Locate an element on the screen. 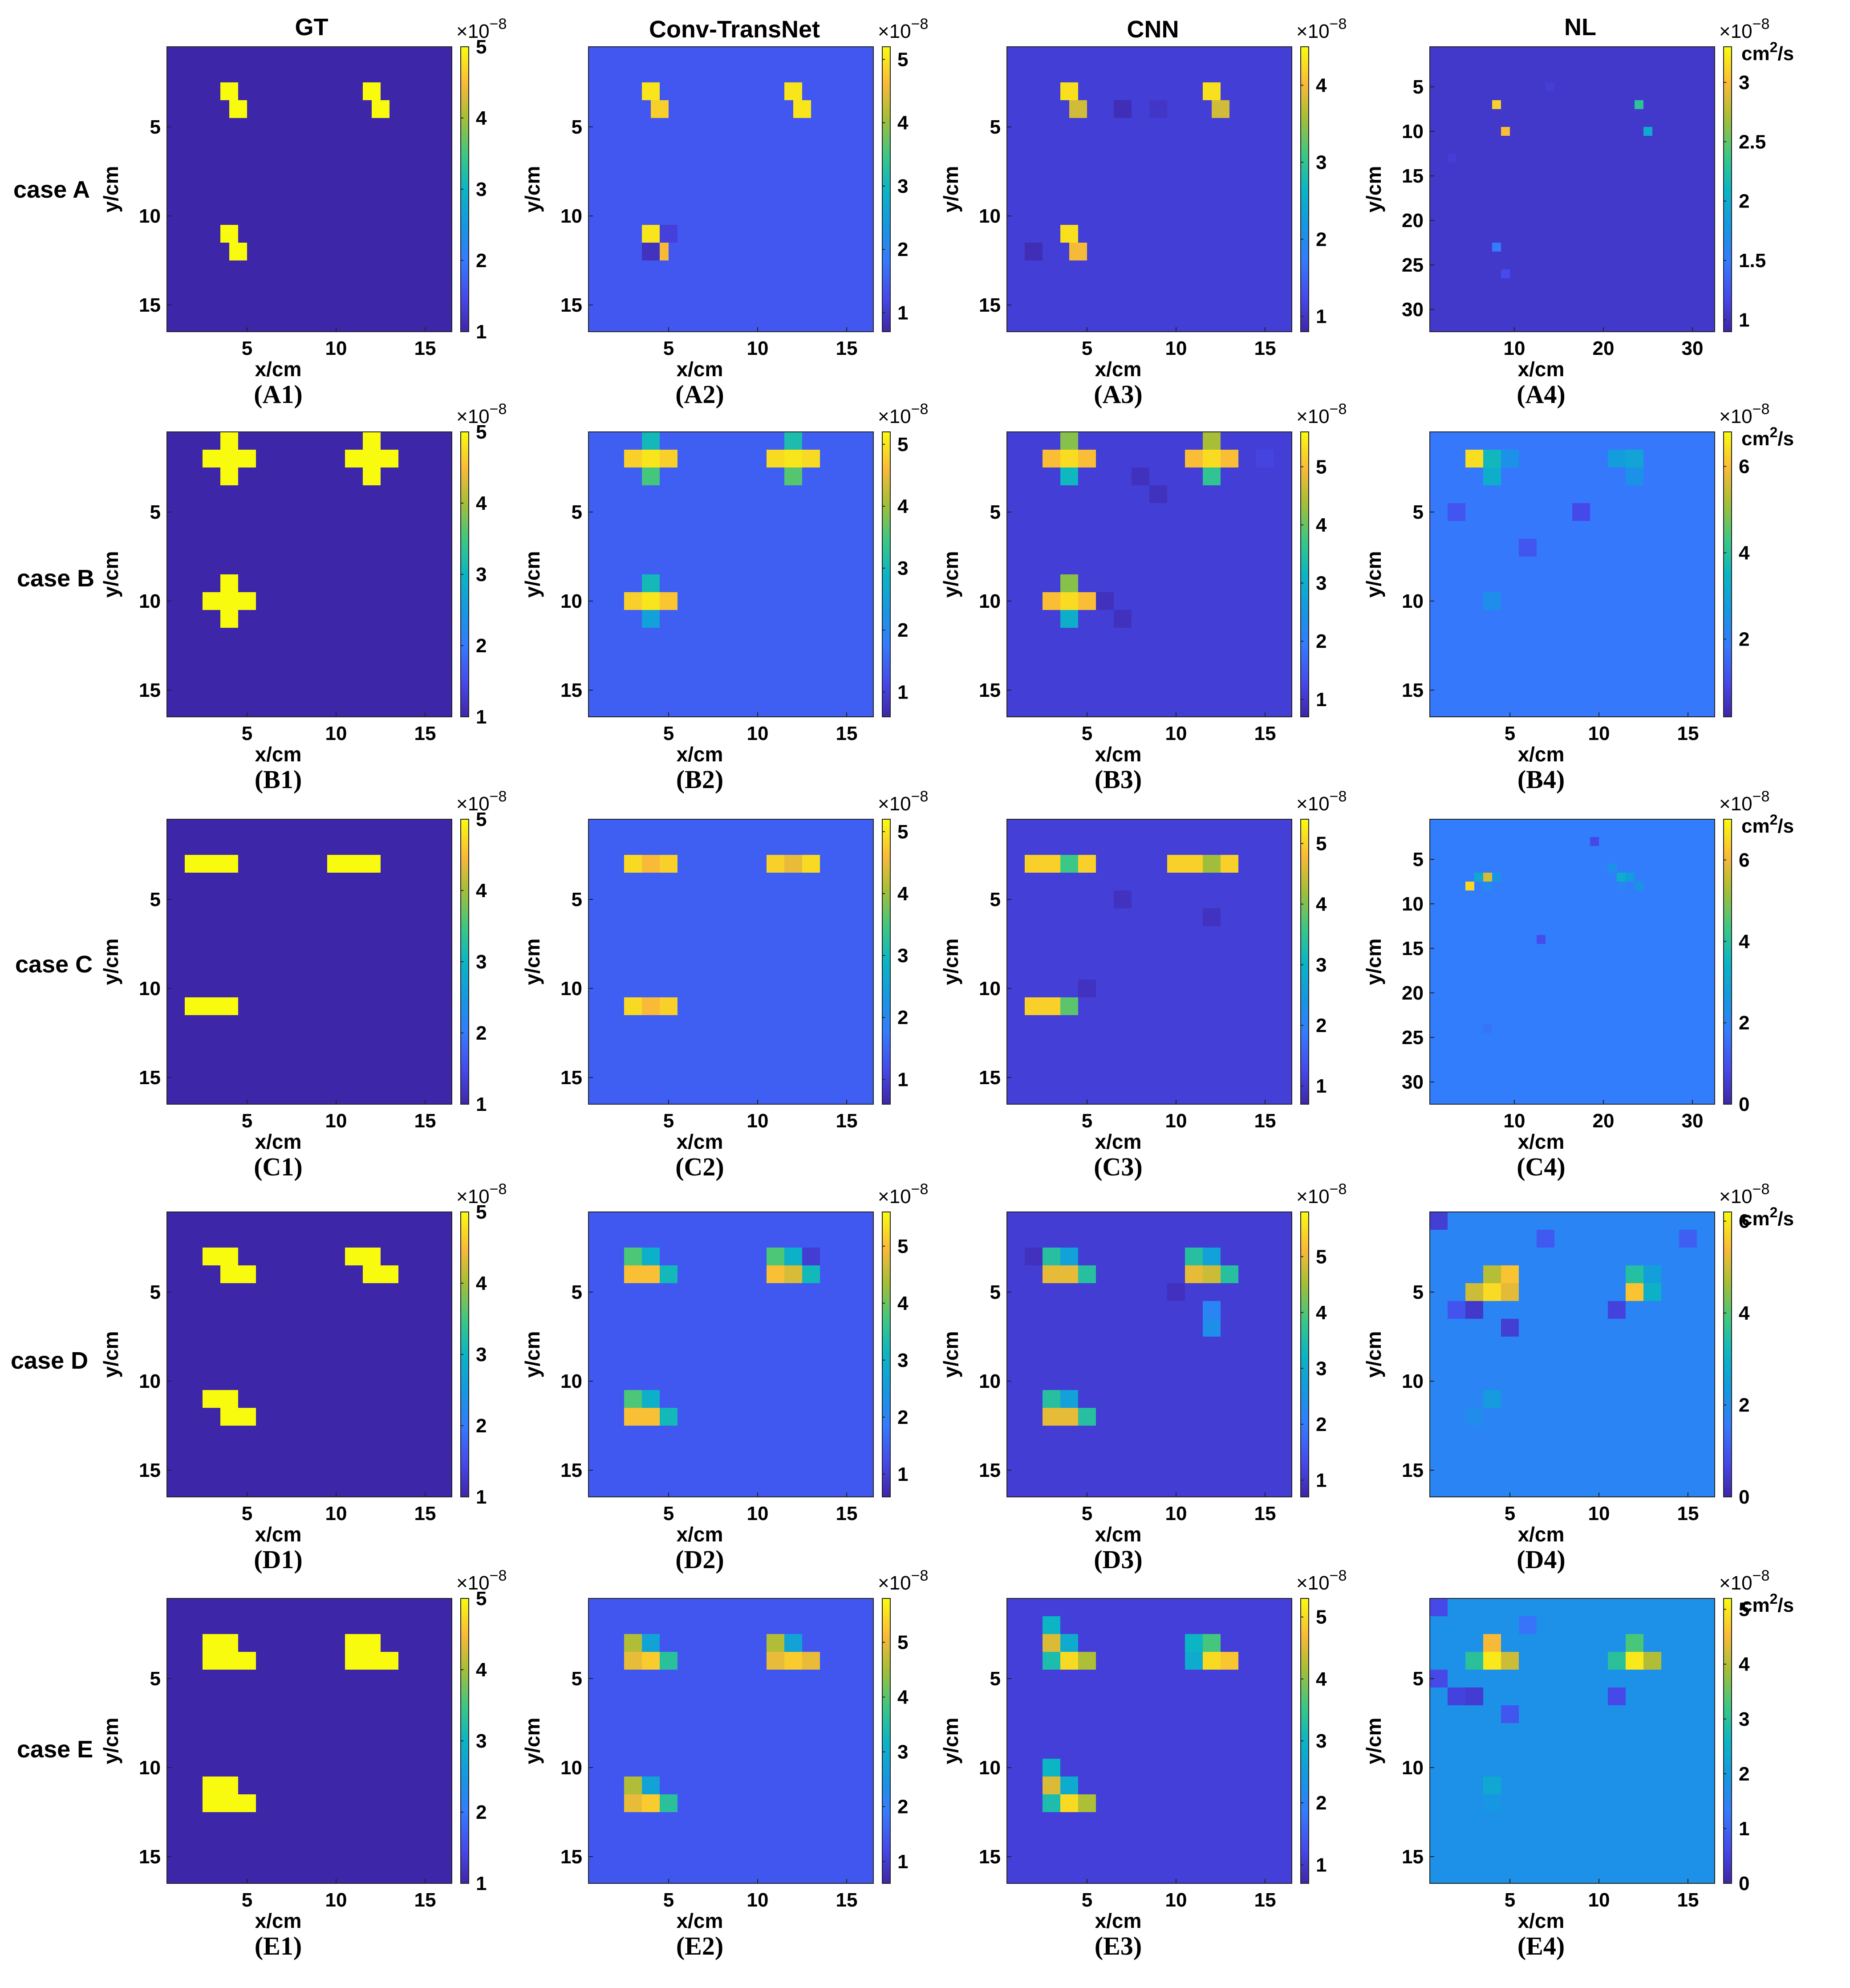 This screenshot has height=1988, width=1850. colorbar is located at coordinates (886, 1741).